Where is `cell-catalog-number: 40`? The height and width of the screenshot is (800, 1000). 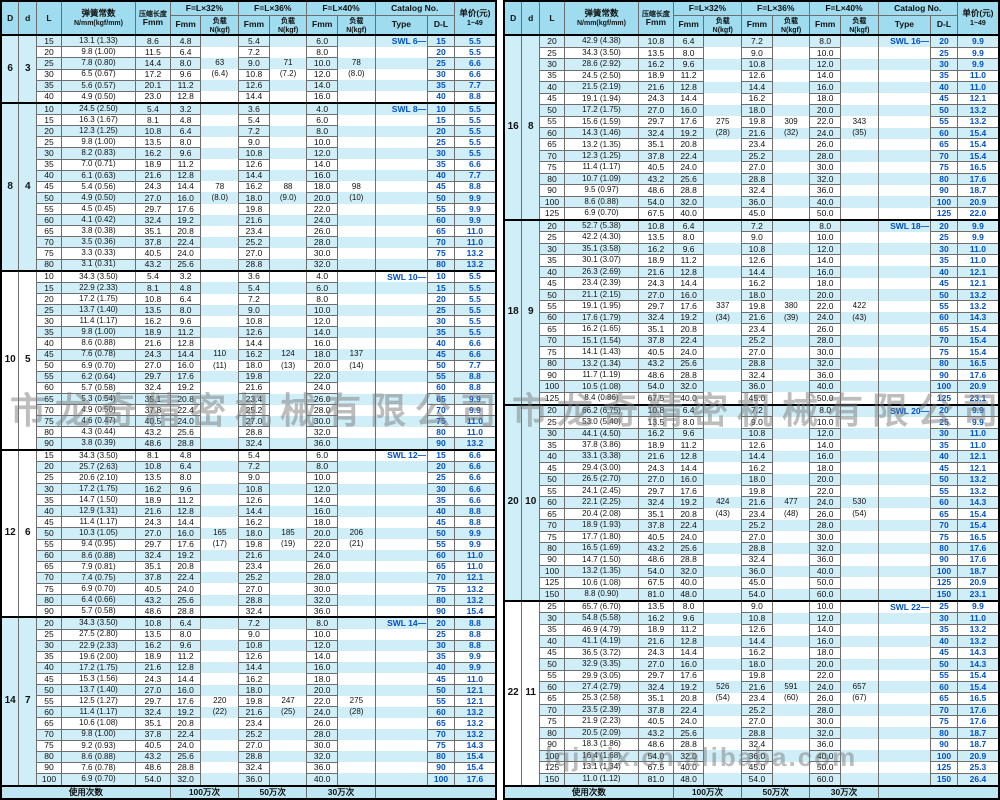
cell-catalog-number: 40 is located at coordinates (441, 343).